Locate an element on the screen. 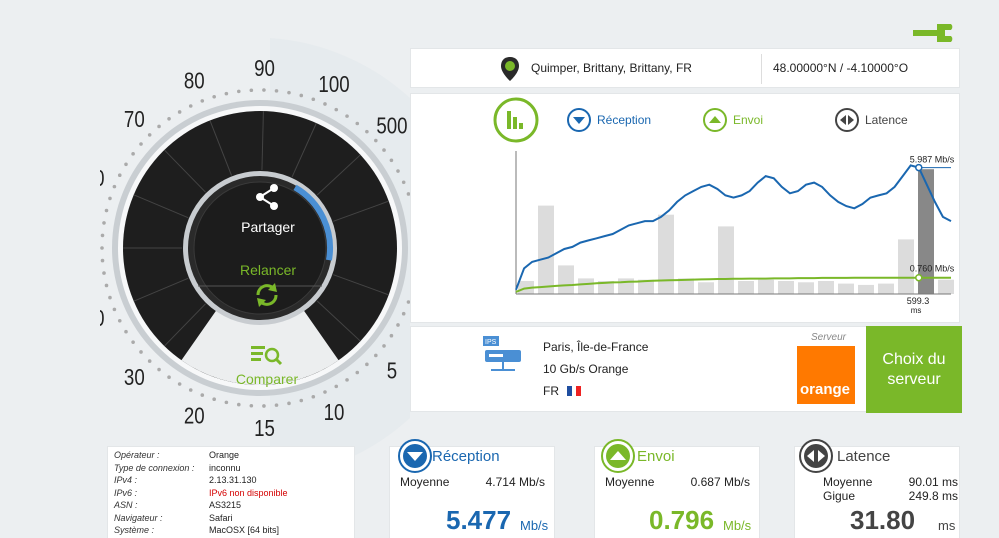 Image resolution: width=999 pixels, height=538 pixels. info-value: inconnu is located at coordinates (225, 467).